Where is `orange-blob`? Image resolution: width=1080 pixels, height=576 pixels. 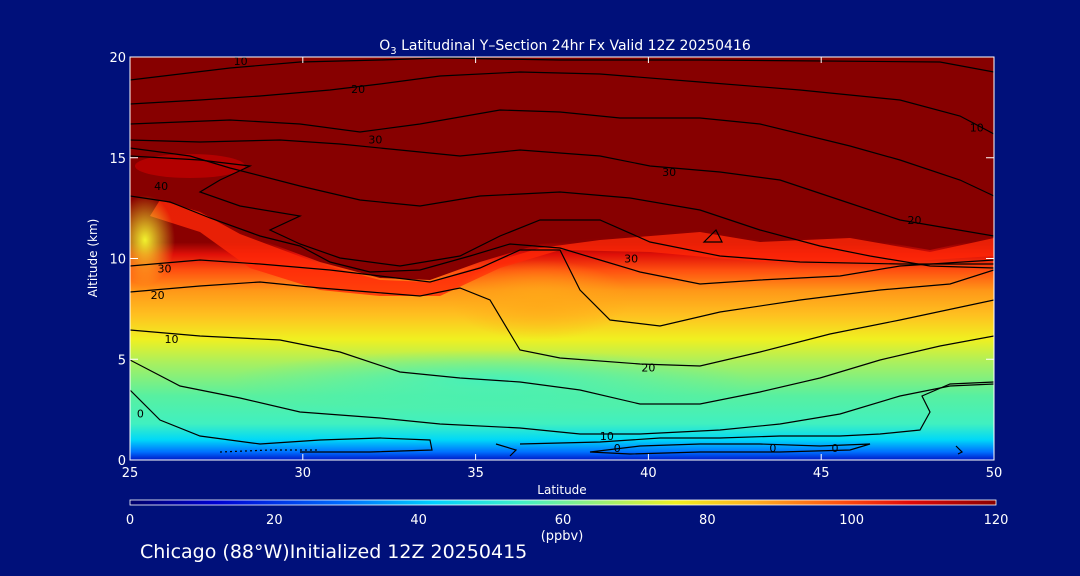 orange-blob is located at coordinates (540, 300).